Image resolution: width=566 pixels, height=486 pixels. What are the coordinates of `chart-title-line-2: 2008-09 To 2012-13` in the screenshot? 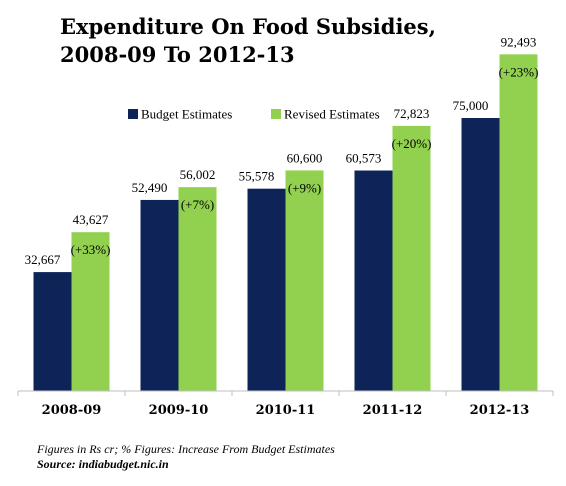 It's located at (177, 54).